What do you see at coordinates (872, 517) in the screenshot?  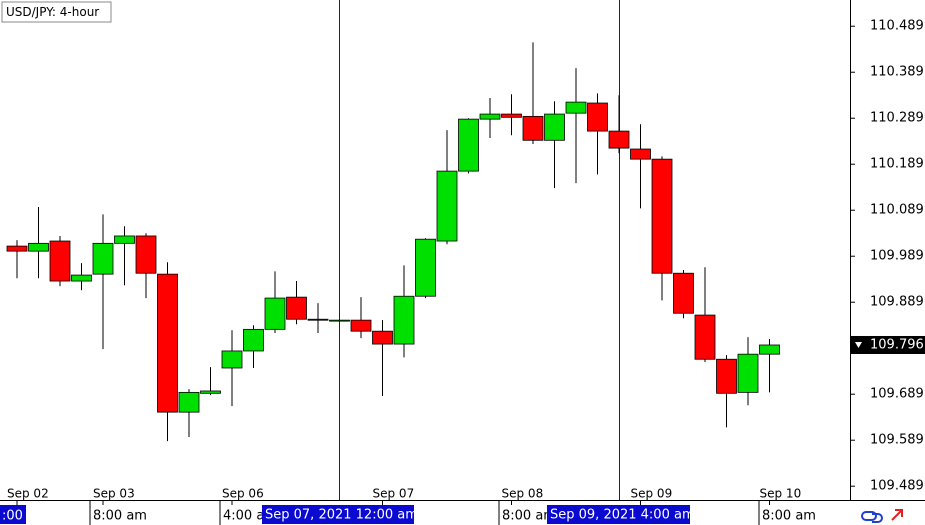 I see `link-icon` at bounding box center [872, 517].